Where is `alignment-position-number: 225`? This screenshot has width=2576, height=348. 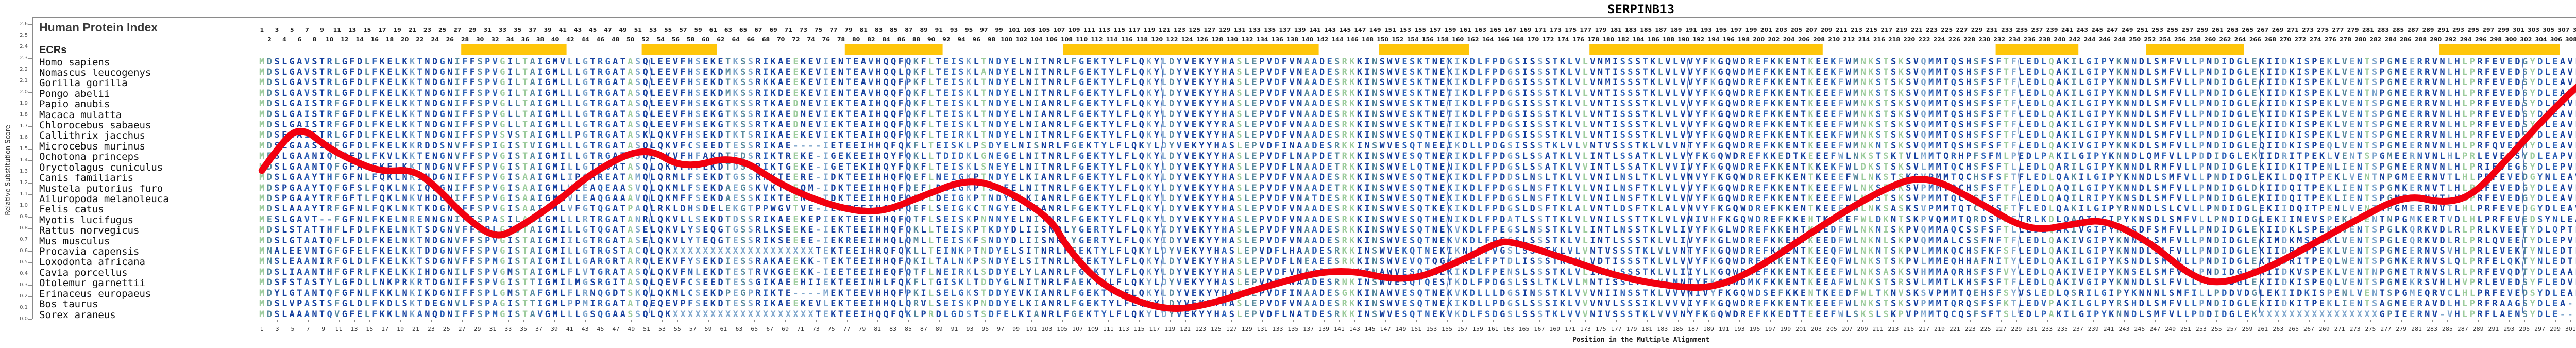
alignment-position-number: 225 is located at coordinates (1947, 30).